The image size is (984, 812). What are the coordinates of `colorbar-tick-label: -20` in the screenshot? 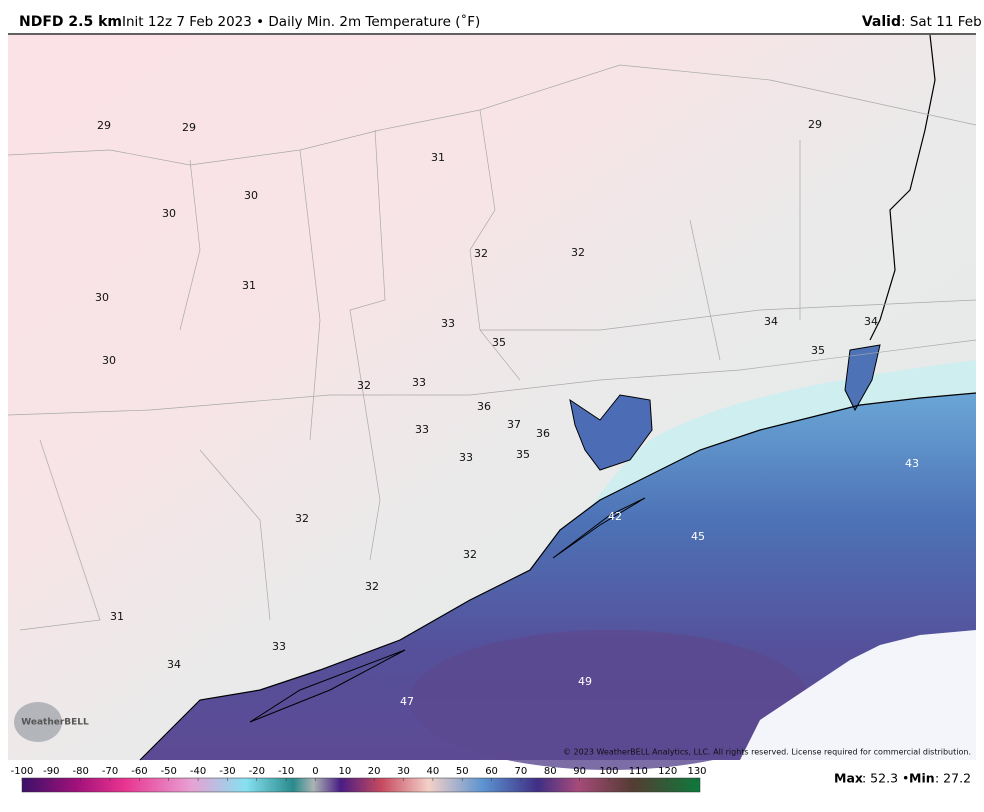 It's located at (257, 771).